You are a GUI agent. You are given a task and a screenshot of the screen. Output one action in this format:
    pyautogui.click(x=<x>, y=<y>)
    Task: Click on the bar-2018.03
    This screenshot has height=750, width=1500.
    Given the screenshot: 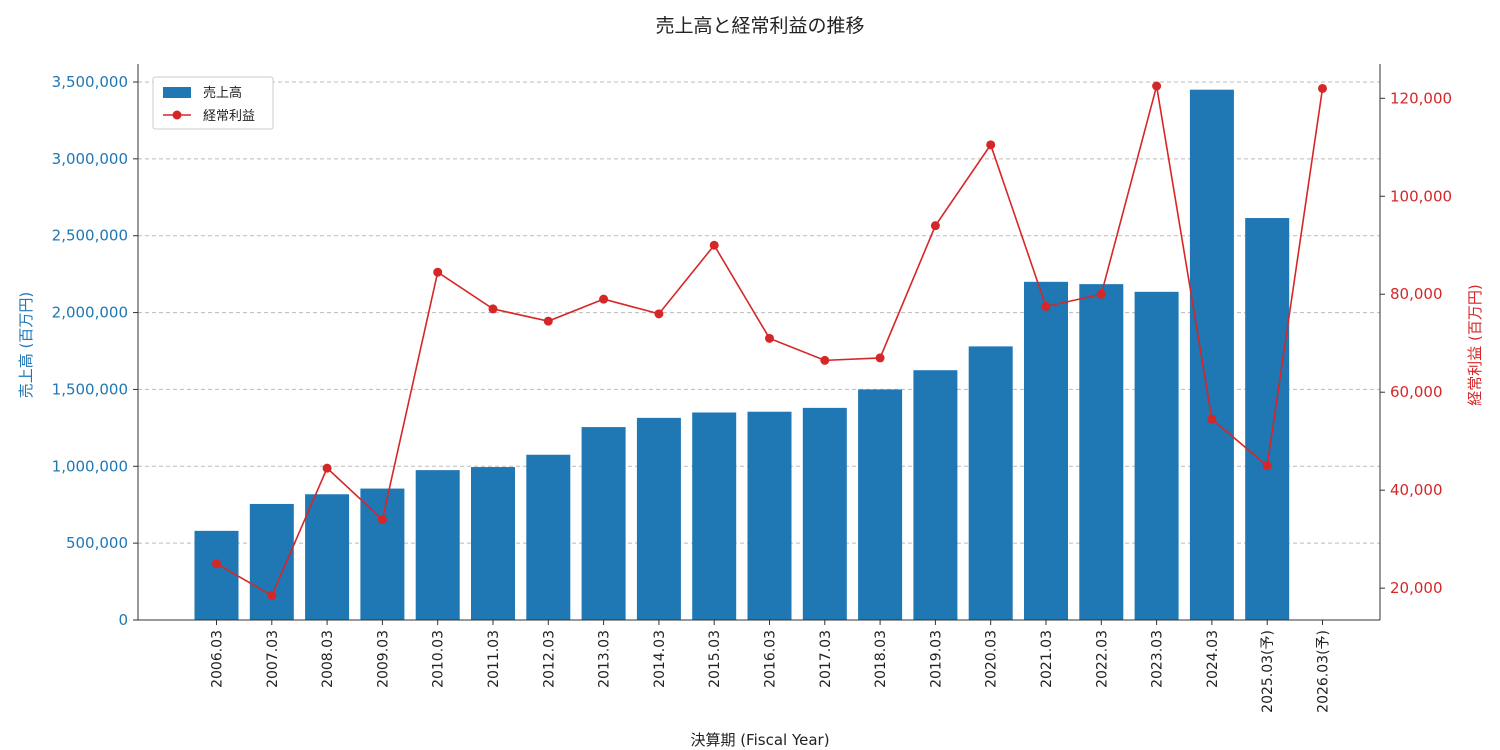 What is the action you would take?
    pyautogui.click(x=880, y=504)
    